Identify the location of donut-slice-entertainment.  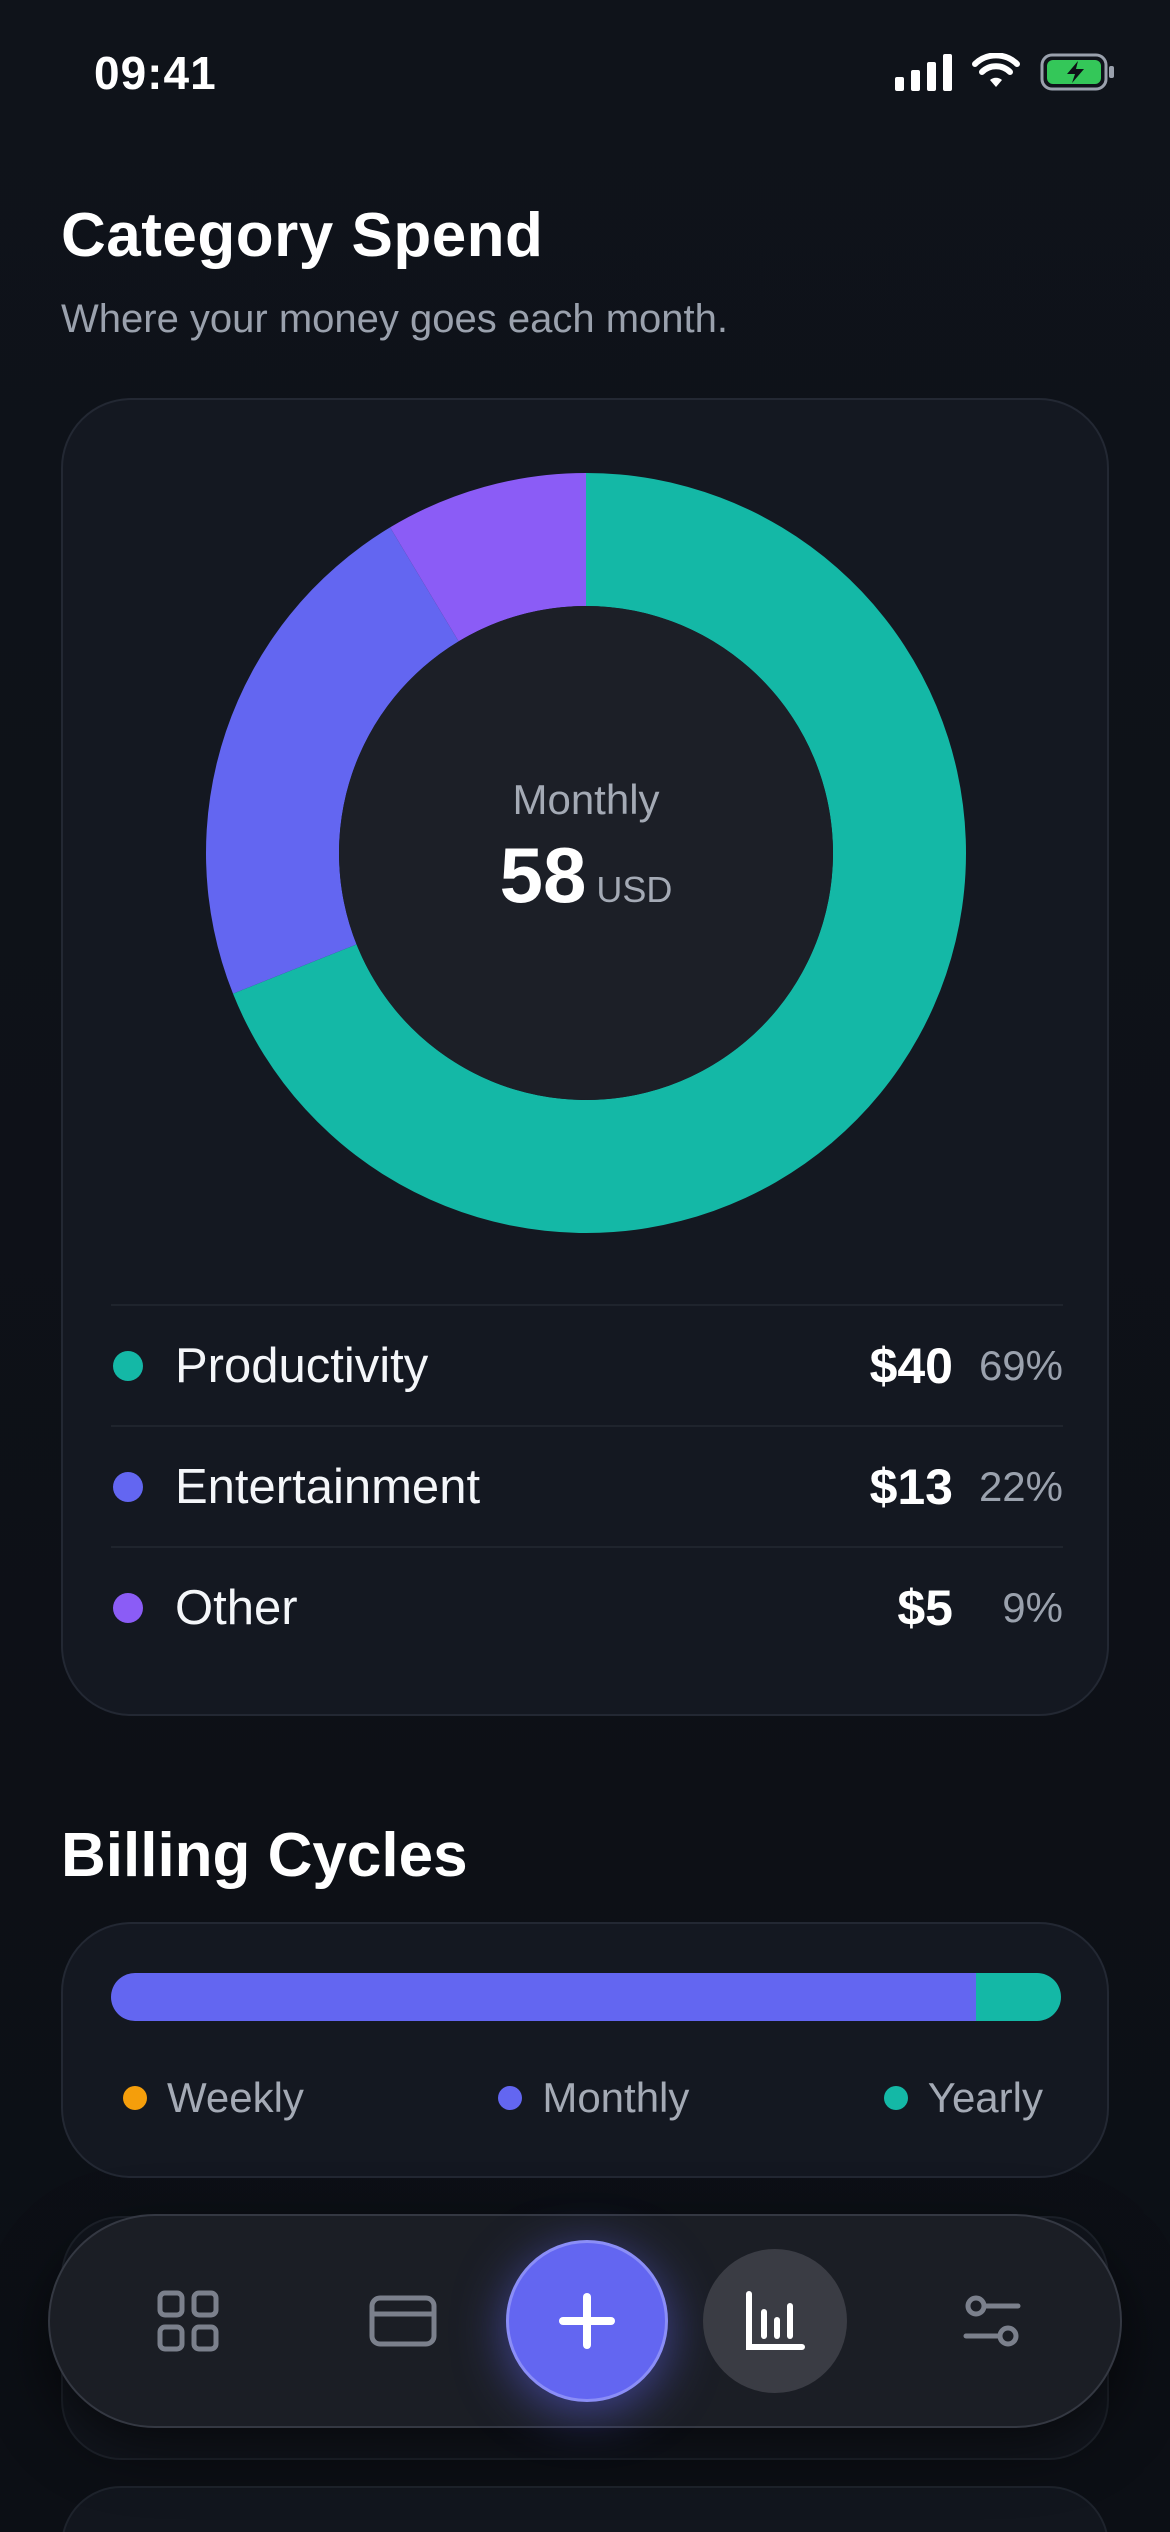
(332, 760).